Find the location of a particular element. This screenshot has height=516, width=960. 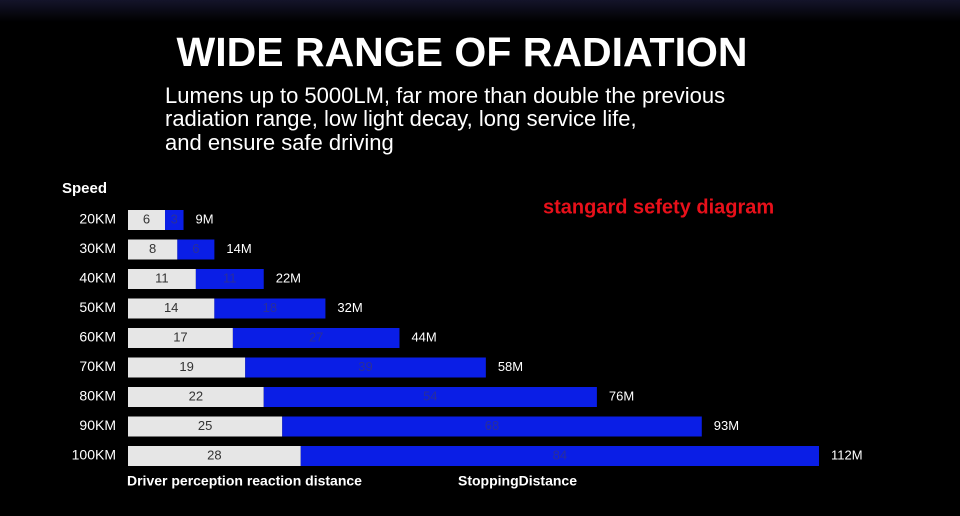

value-label: 18 is located at coordinates (270, 307).